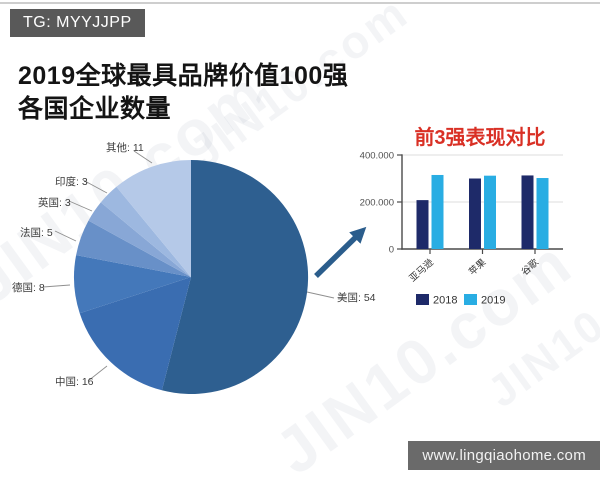 The height and width of the screenshot is (480, 600). Describe the element at coordinates (54, 202) in the screenshot. I see `pie-label-英国: 英国: 3` at that location.